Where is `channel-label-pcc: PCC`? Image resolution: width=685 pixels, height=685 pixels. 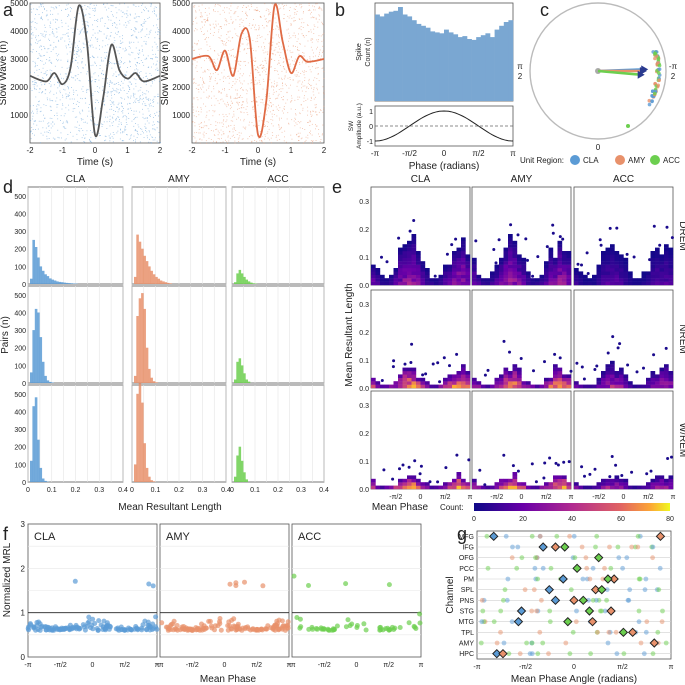 channel-label-pcc: PCC is located at coordinates (466, 569).